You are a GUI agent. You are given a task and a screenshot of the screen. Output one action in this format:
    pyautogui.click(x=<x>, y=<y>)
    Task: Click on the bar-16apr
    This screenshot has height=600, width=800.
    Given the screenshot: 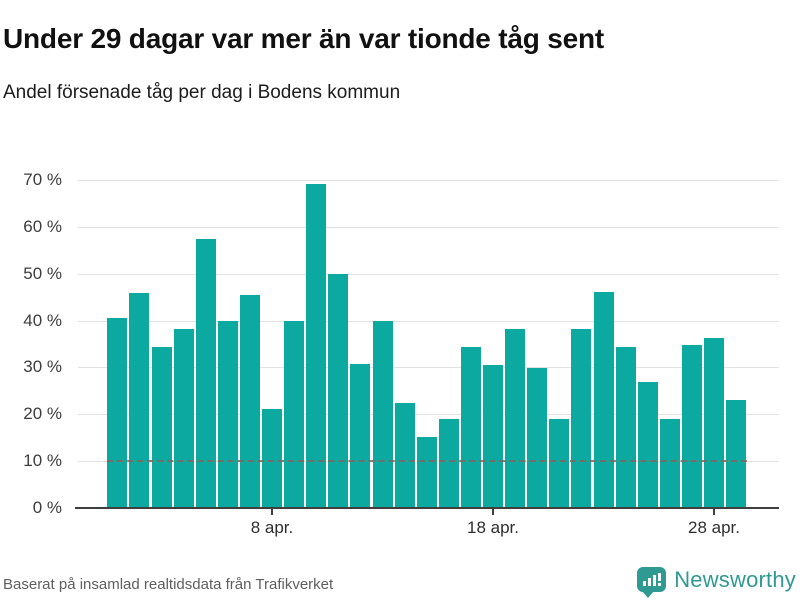 What is the action you would take?
    pyautogui.click(x=448, y=463)
    